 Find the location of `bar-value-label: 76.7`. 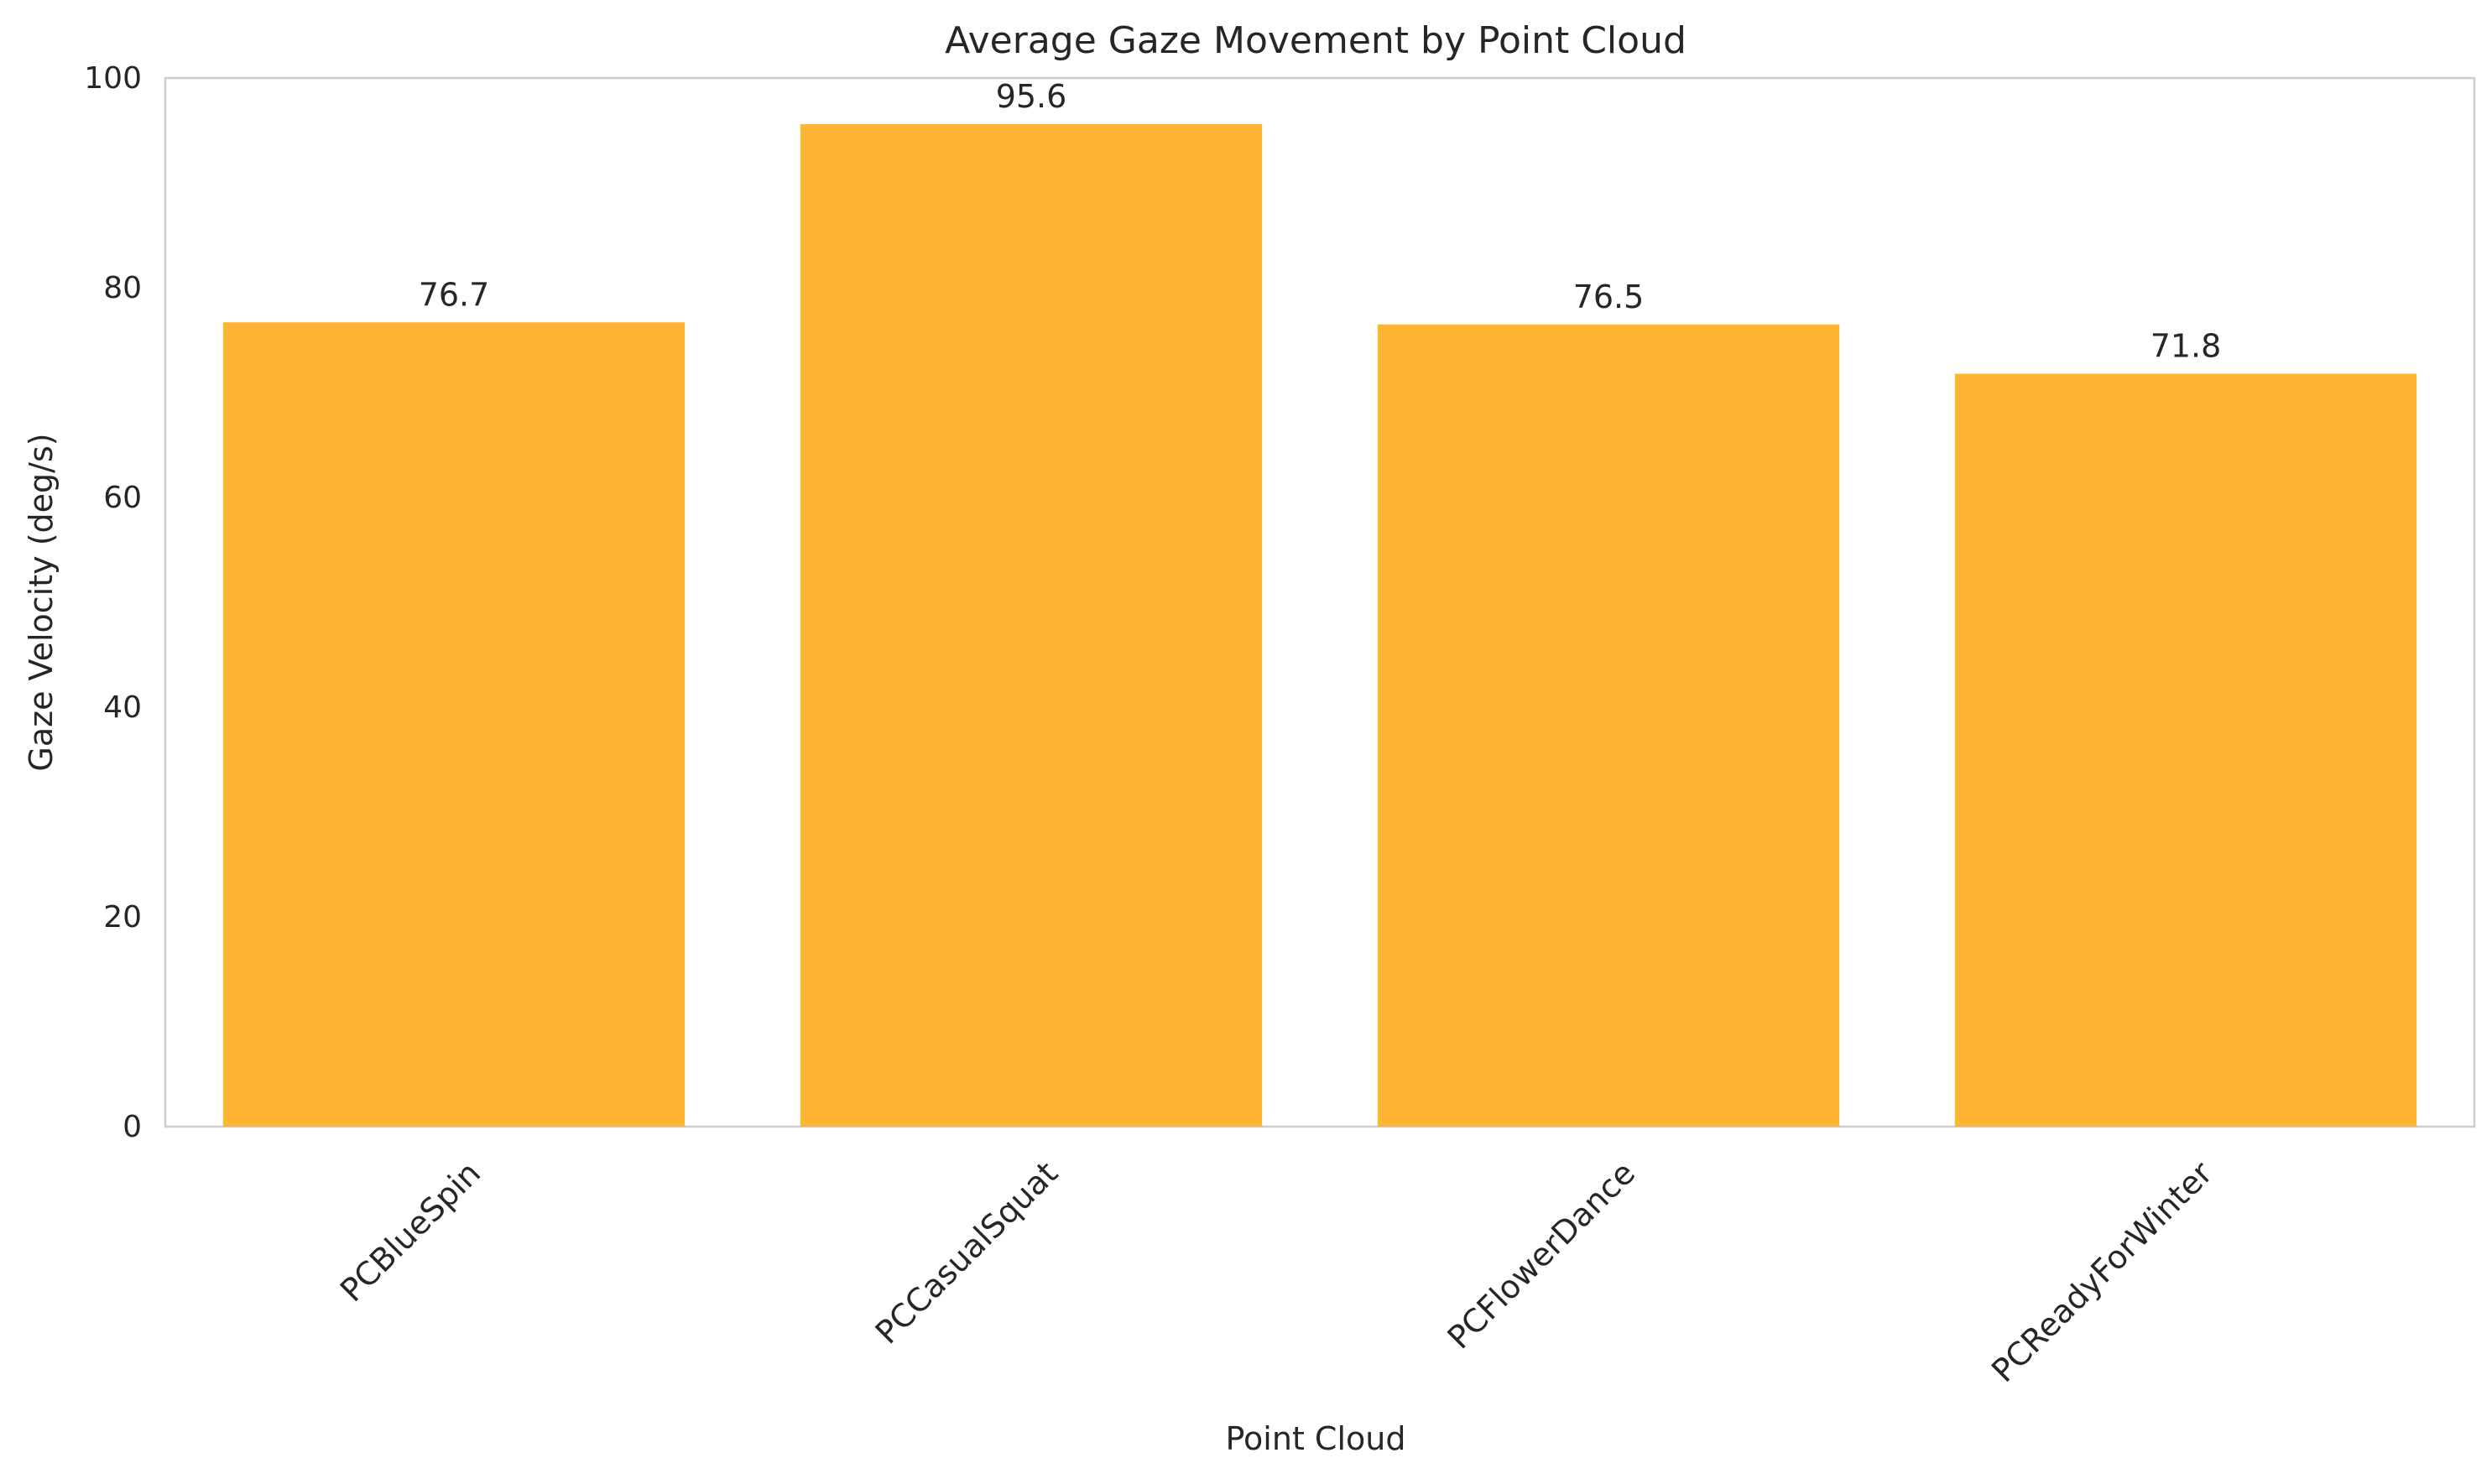

bar-value-label: 76.7 is located at coordinates (455, 294).